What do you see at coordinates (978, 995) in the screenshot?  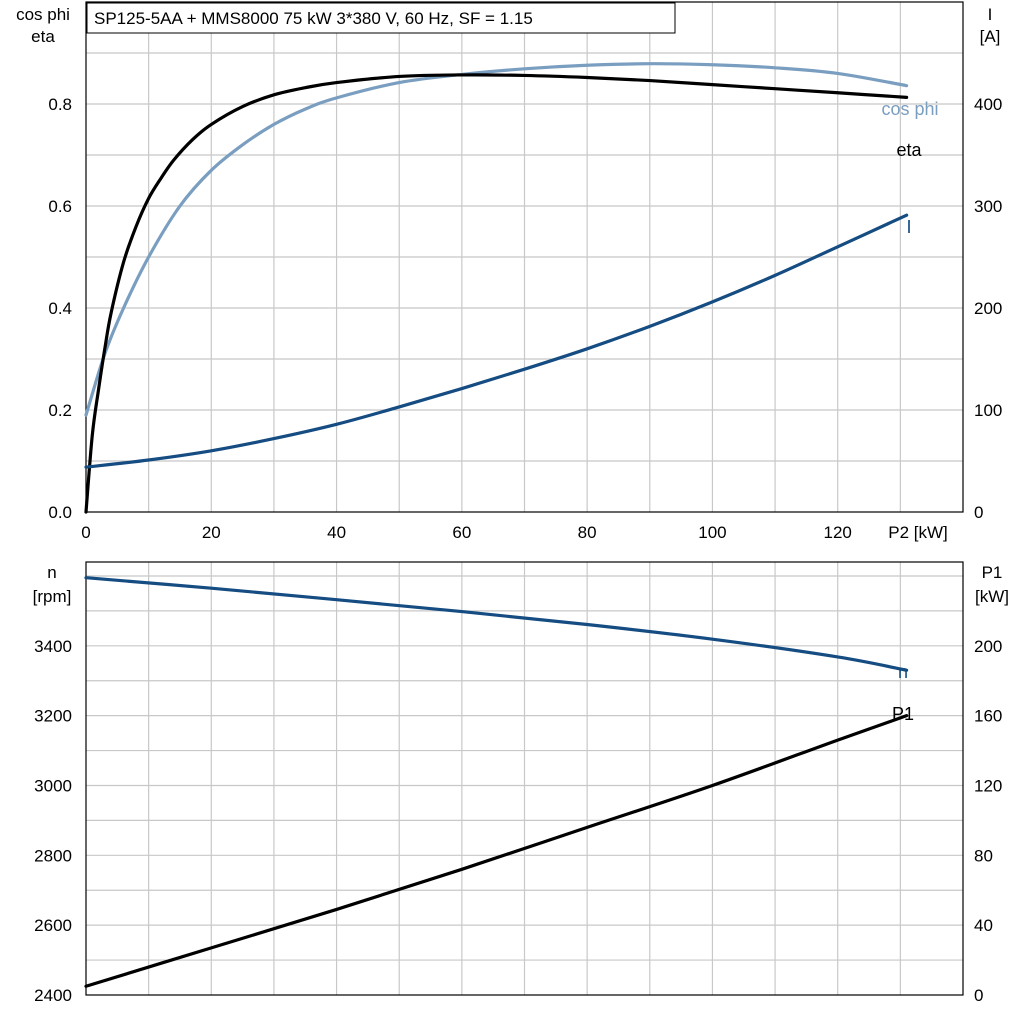 I see `bottom-right-tick-label: 0` at bounding box center [978, 995].